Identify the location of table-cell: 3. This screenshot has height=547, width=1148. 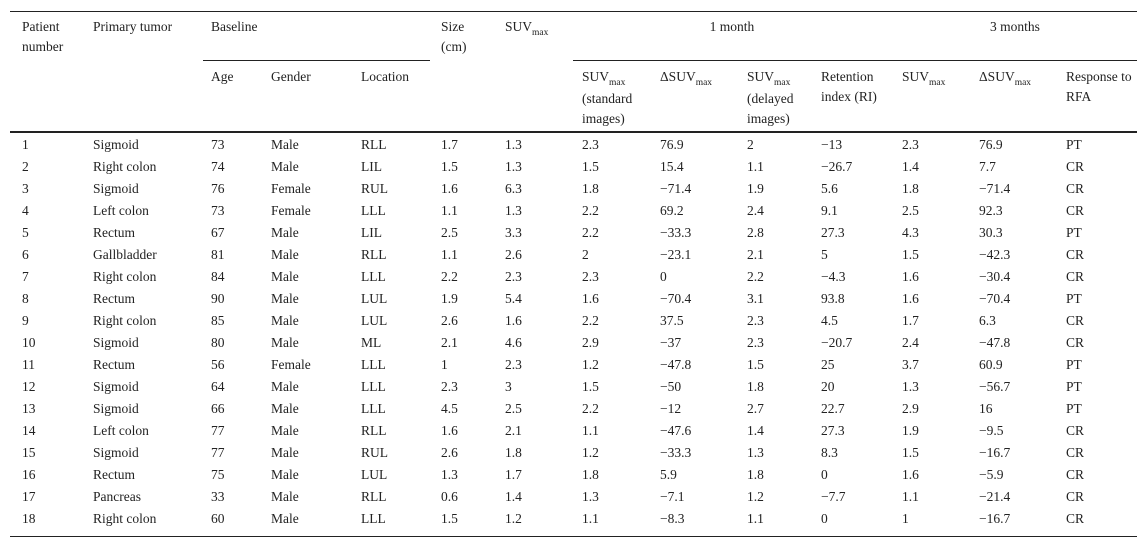
(25, 188).